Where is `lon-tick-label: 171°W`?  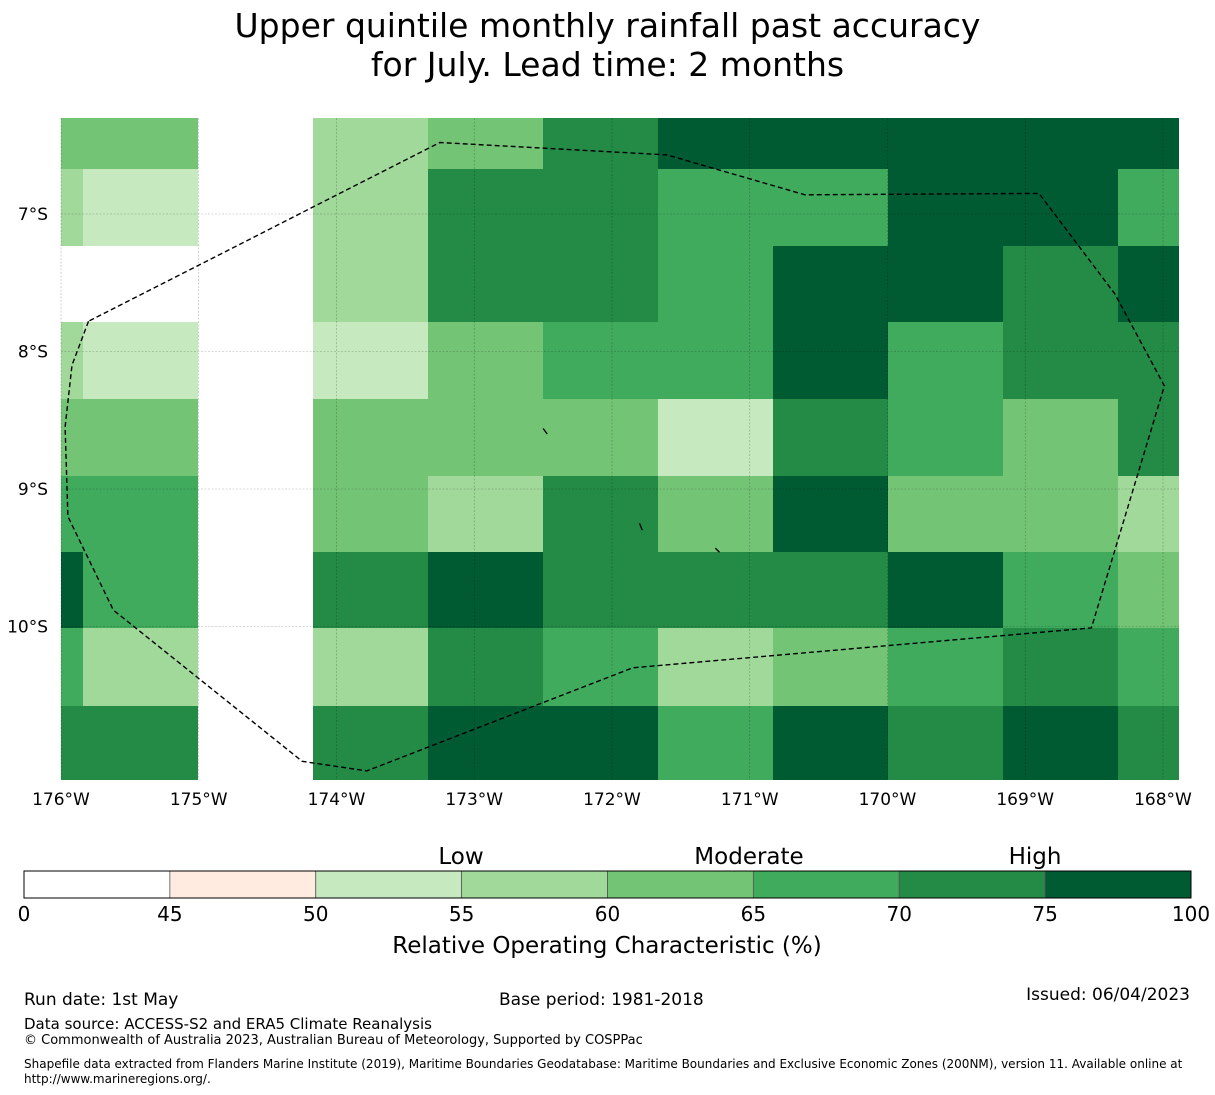
lon-tick-label: 171°W is located at coordinates (750, 800).